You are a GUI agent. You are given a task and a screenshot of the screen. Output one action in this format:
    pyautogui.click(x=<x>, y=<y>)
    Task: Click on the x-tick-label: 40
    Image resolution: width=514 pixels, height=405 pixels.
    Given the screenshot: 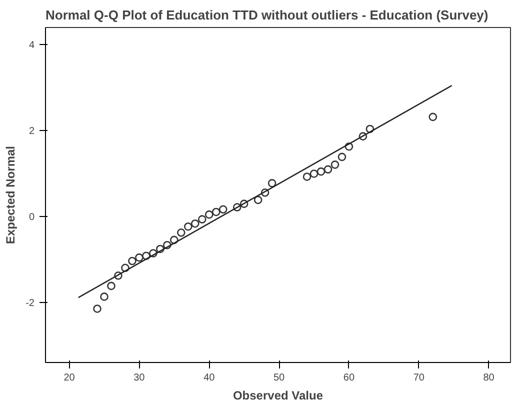 What is the action you would take?
    pyautogui.click(x=210, y=378)
    